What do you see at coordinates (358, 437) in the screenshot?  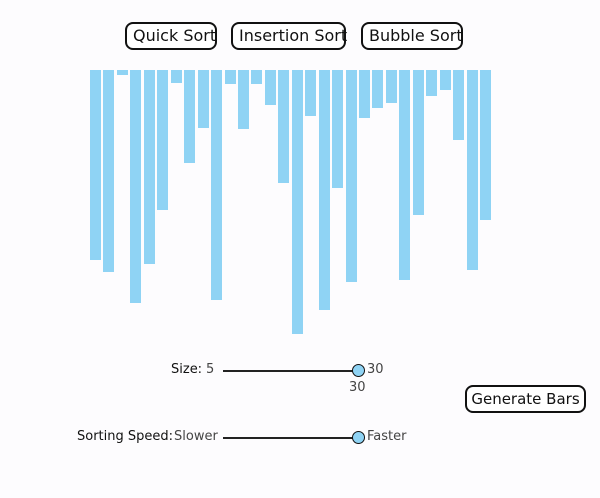 I see `speed-slider-thumb` at bounding box center [358, 437].